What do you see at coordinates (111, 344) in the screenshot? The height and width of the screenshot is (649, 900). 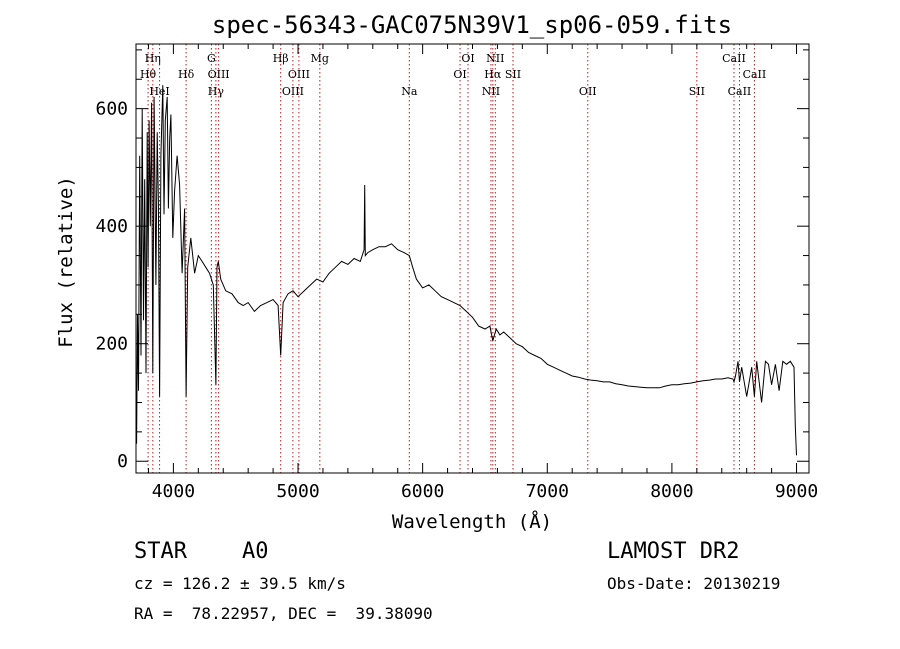 I see `y-tick-label: 200` at bounding box center [111, 344].